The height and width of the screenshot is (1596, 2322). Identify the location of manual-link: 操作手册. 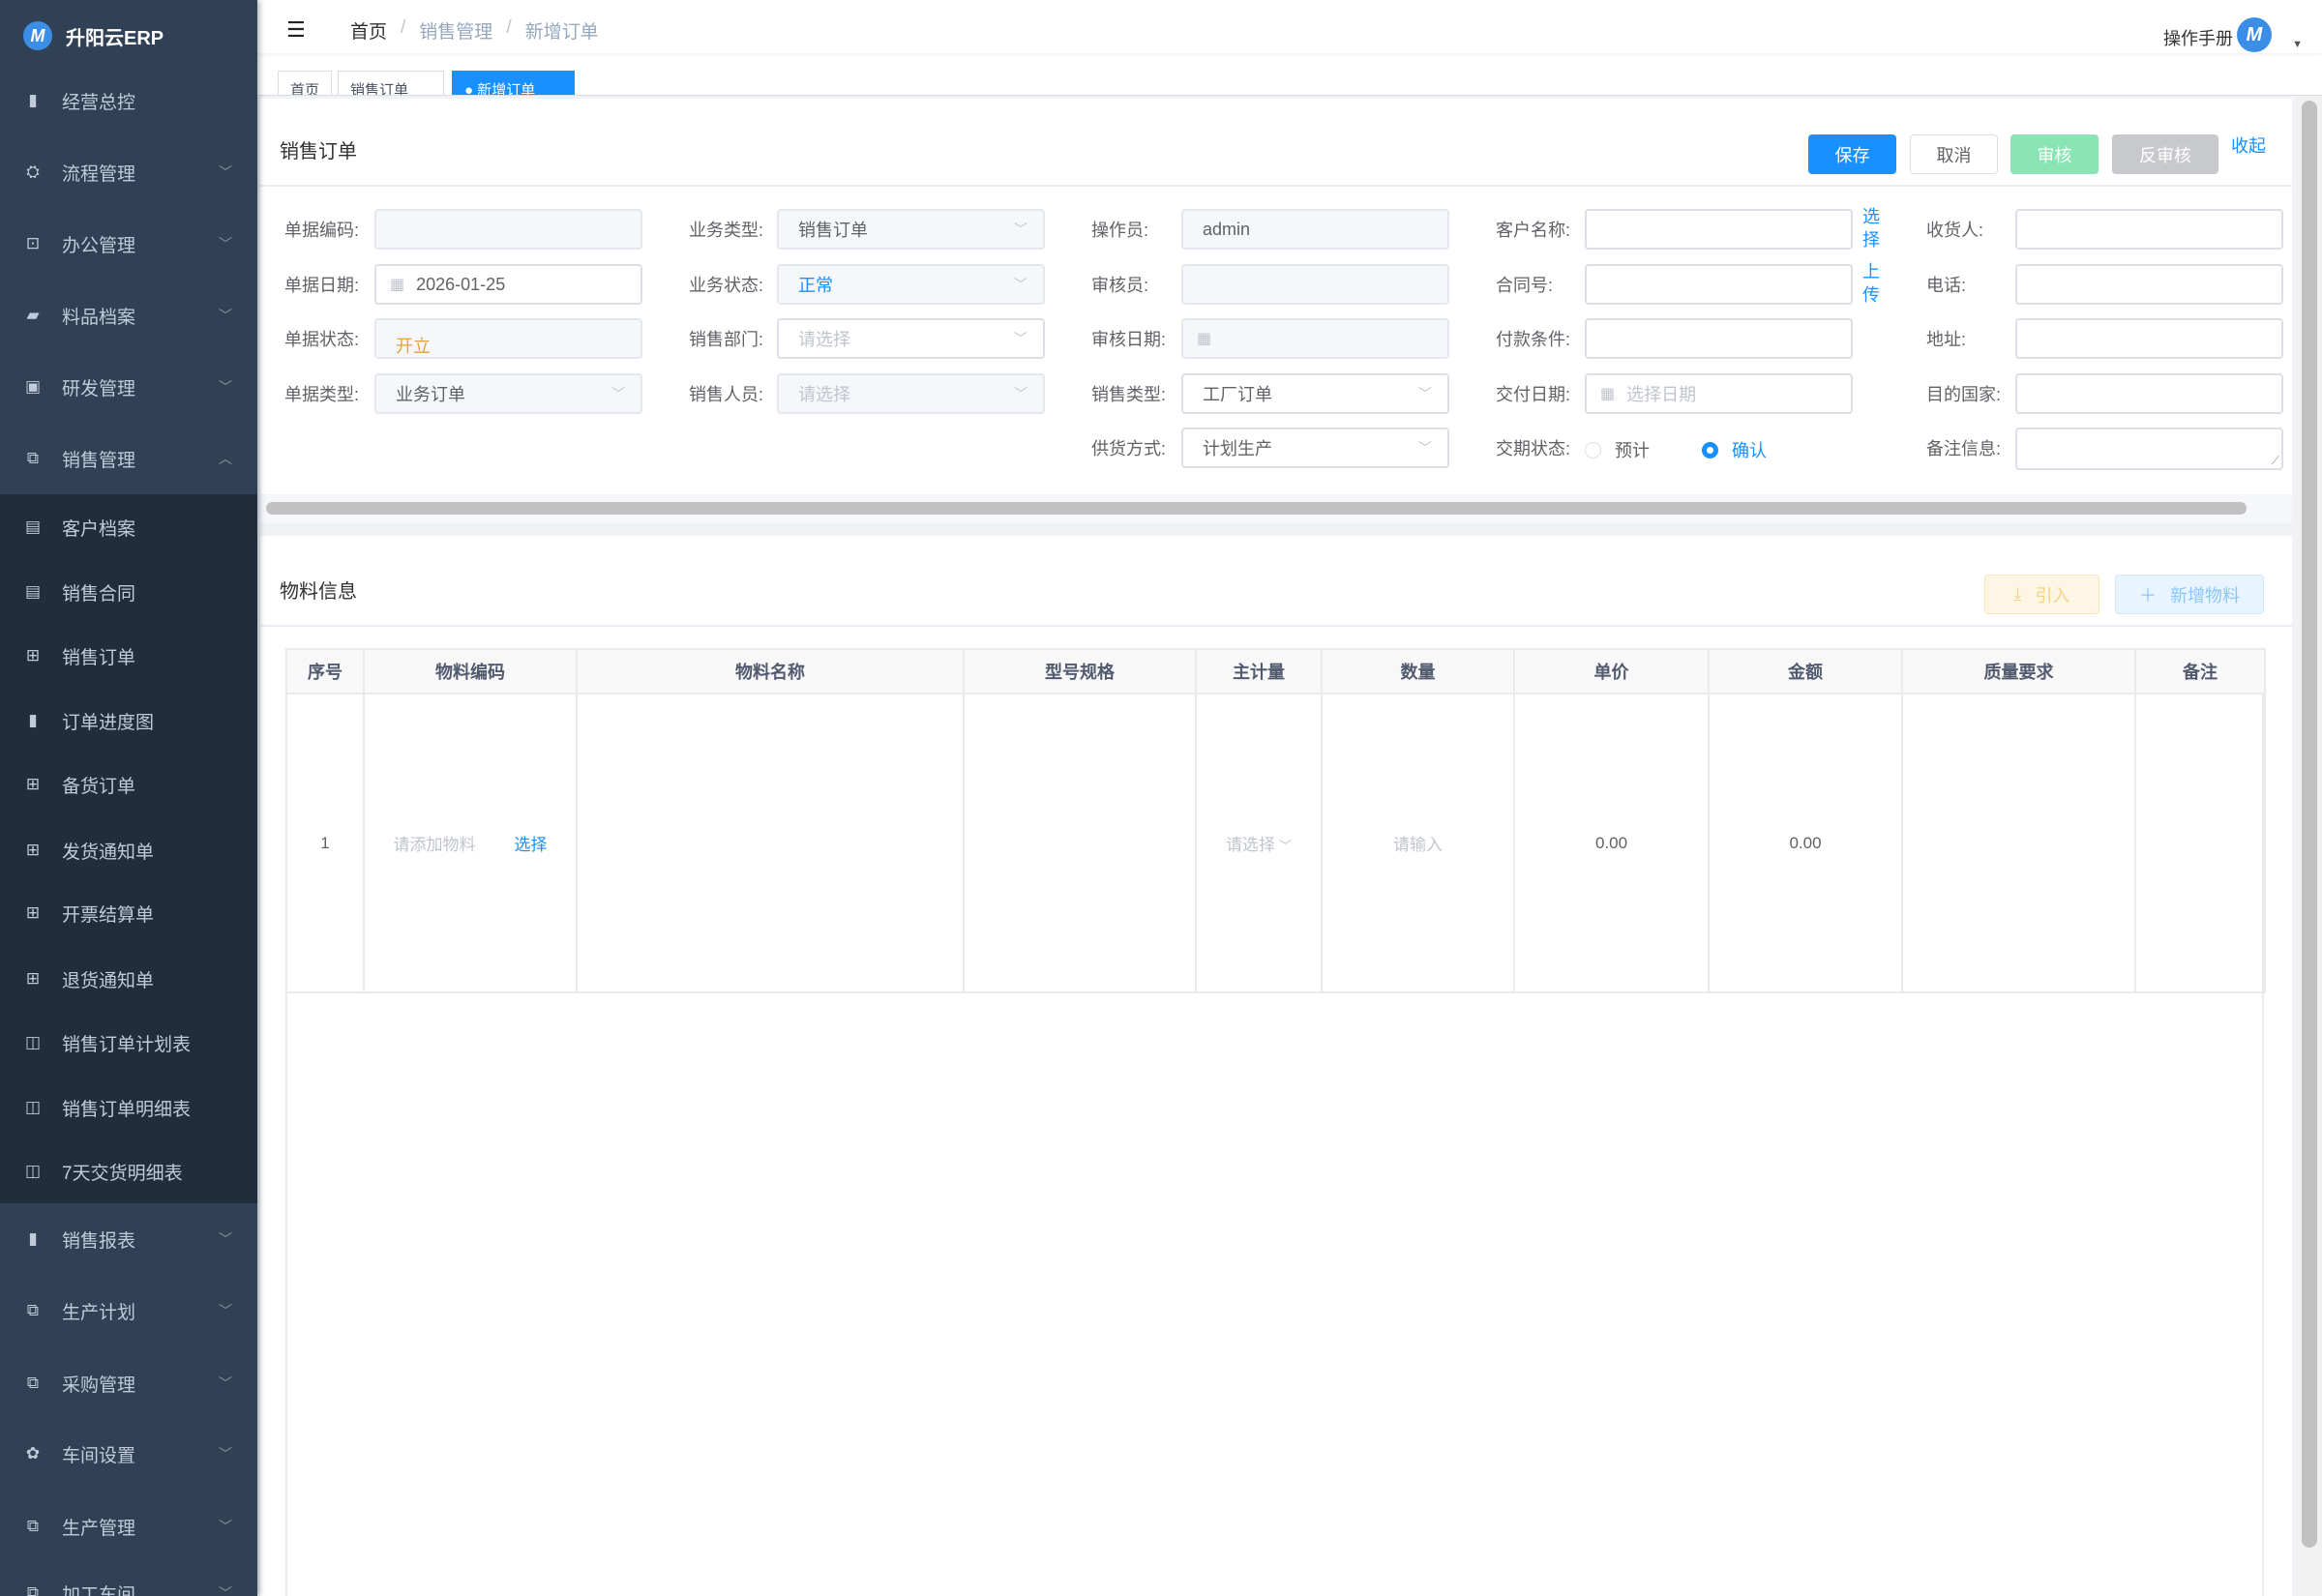
(2198, 38).